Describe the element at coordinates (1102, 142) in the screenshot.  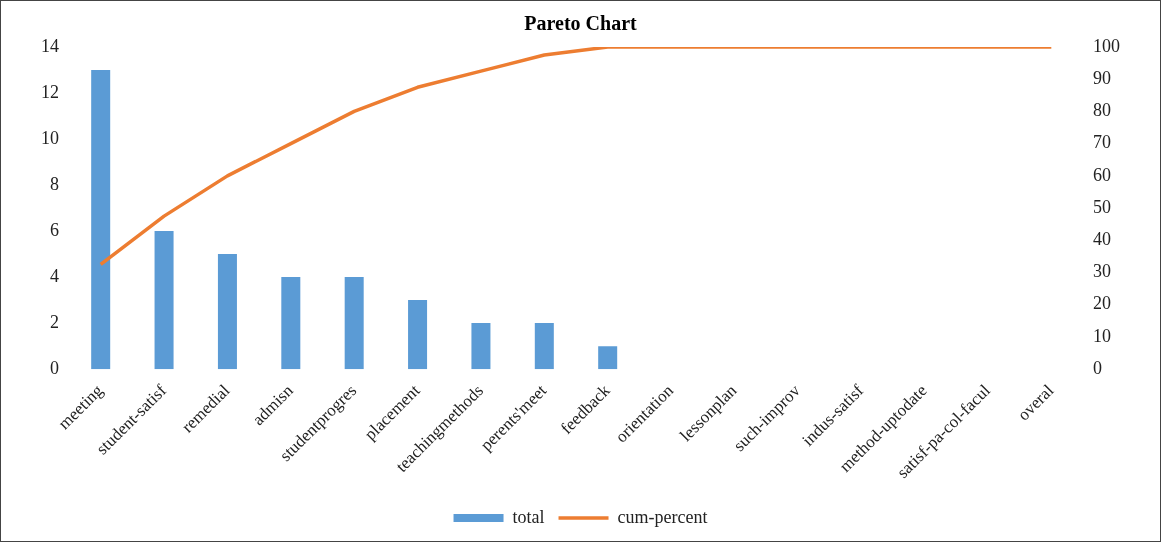
I see `y2-tick-label: 70` at that location.